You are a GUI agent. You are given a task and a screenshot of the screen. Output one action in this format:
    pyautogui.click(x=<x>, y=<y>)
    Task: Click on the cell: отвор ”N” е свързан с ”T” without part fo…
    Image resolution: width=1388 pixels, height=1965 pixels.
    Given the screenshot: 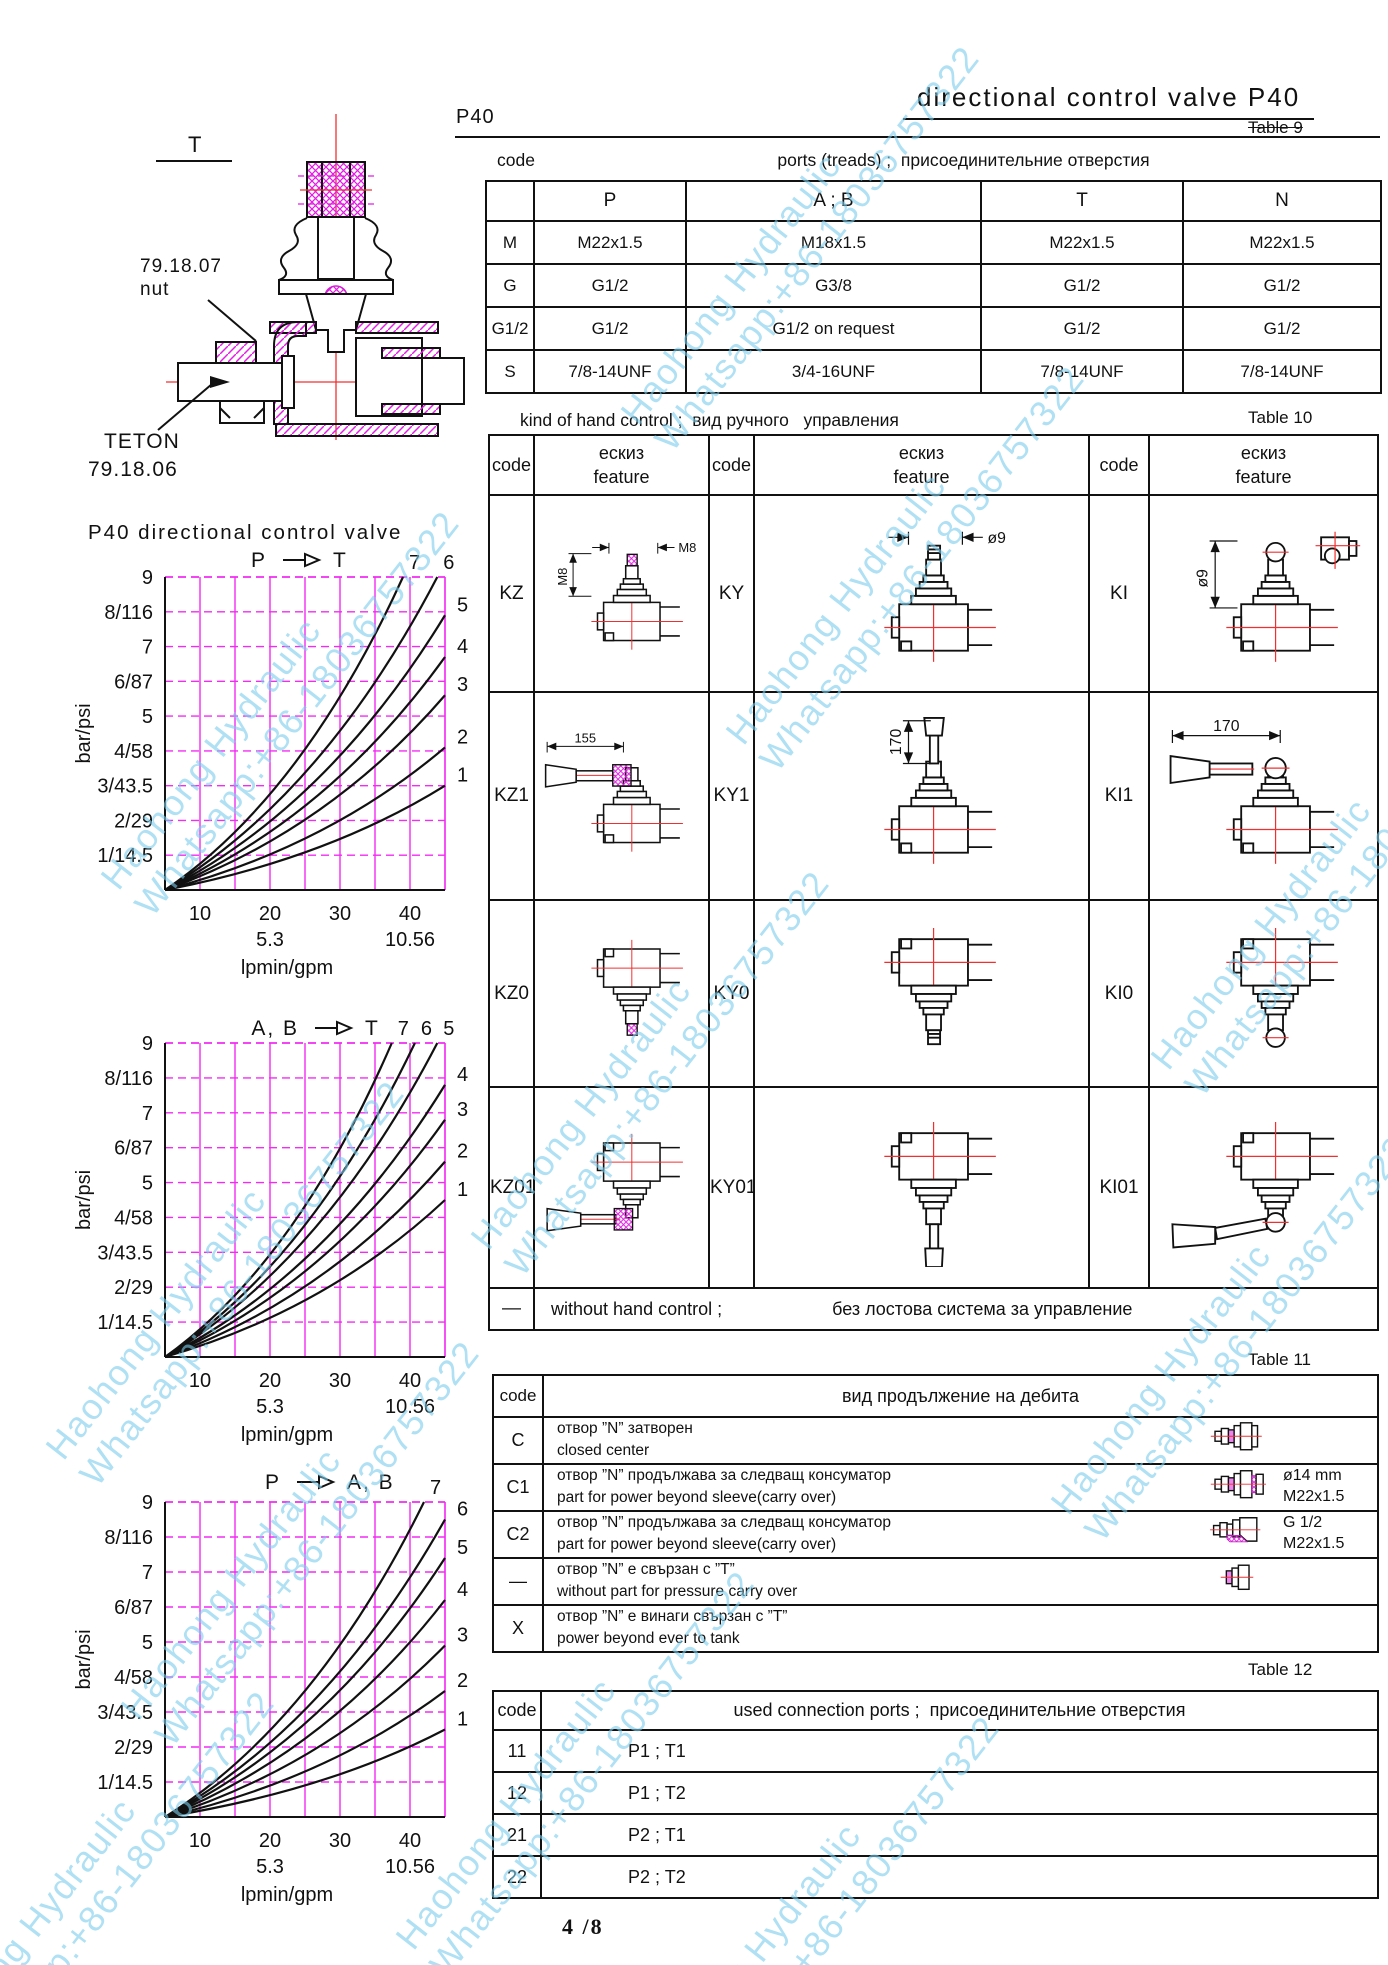 What is the action you would take?
    pyautogui.click(x=960, y=1581)
    